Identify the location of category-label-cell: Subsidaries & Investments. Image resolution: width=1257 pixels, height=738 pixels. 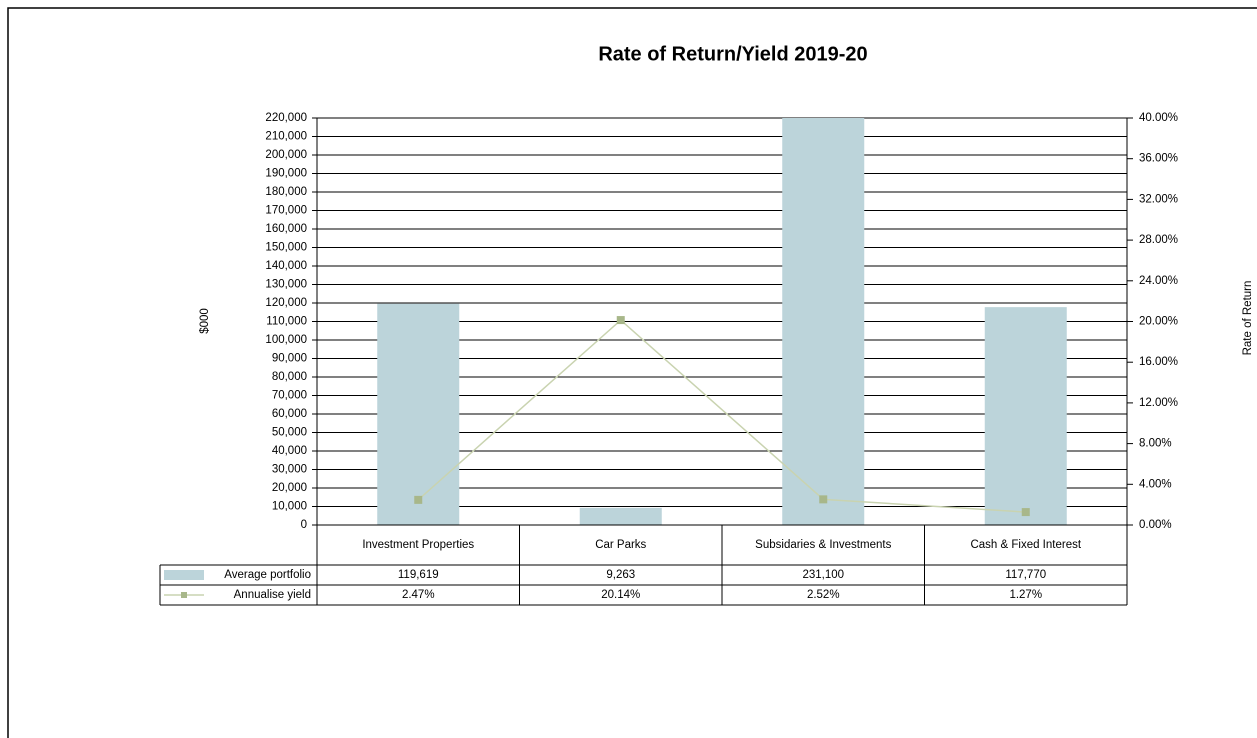
(823, 544).